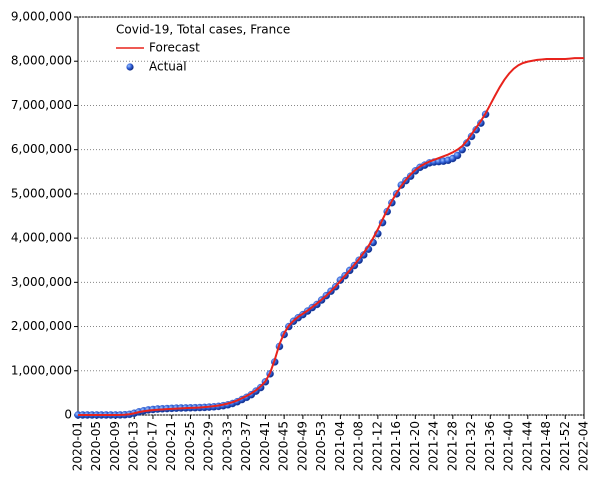 This screenshot has width=605, height=480. What do you see at coordinates (174, 48) in the screenshot?
I see `legend-label: Forecast` at bounding box center [174, 48].